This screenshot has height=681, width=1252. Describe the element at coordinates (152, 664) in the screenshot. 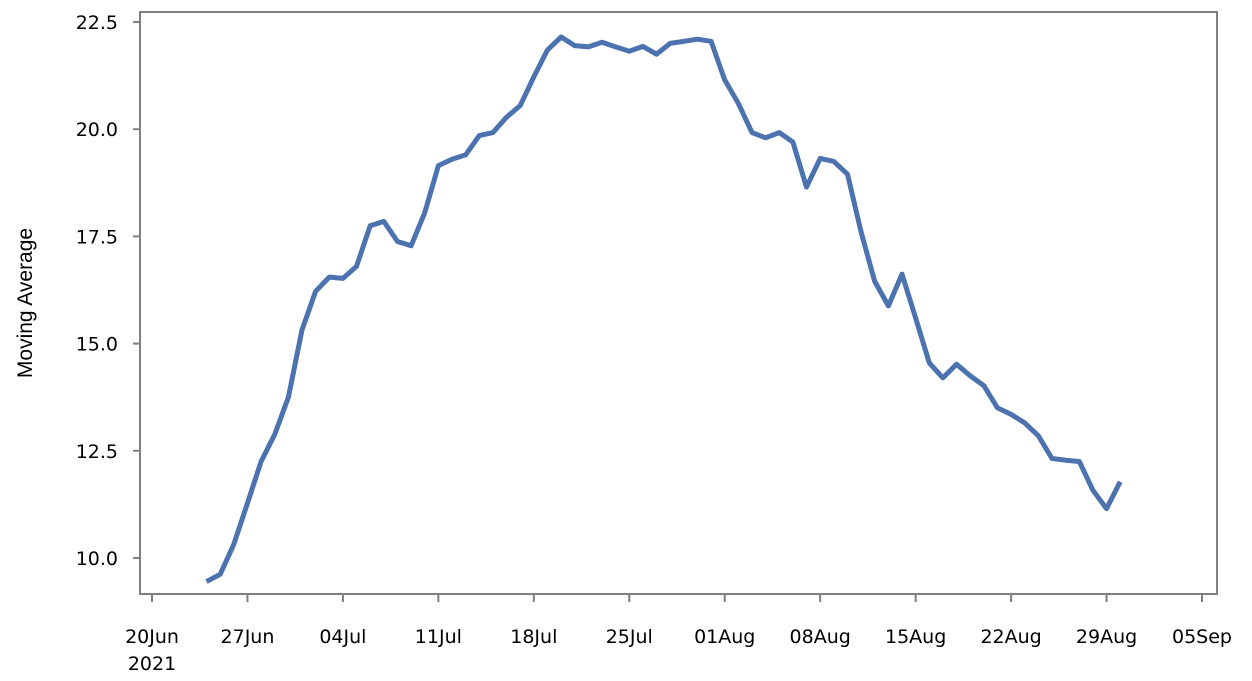

I see `x-axis-year-label: 2021` at that location.